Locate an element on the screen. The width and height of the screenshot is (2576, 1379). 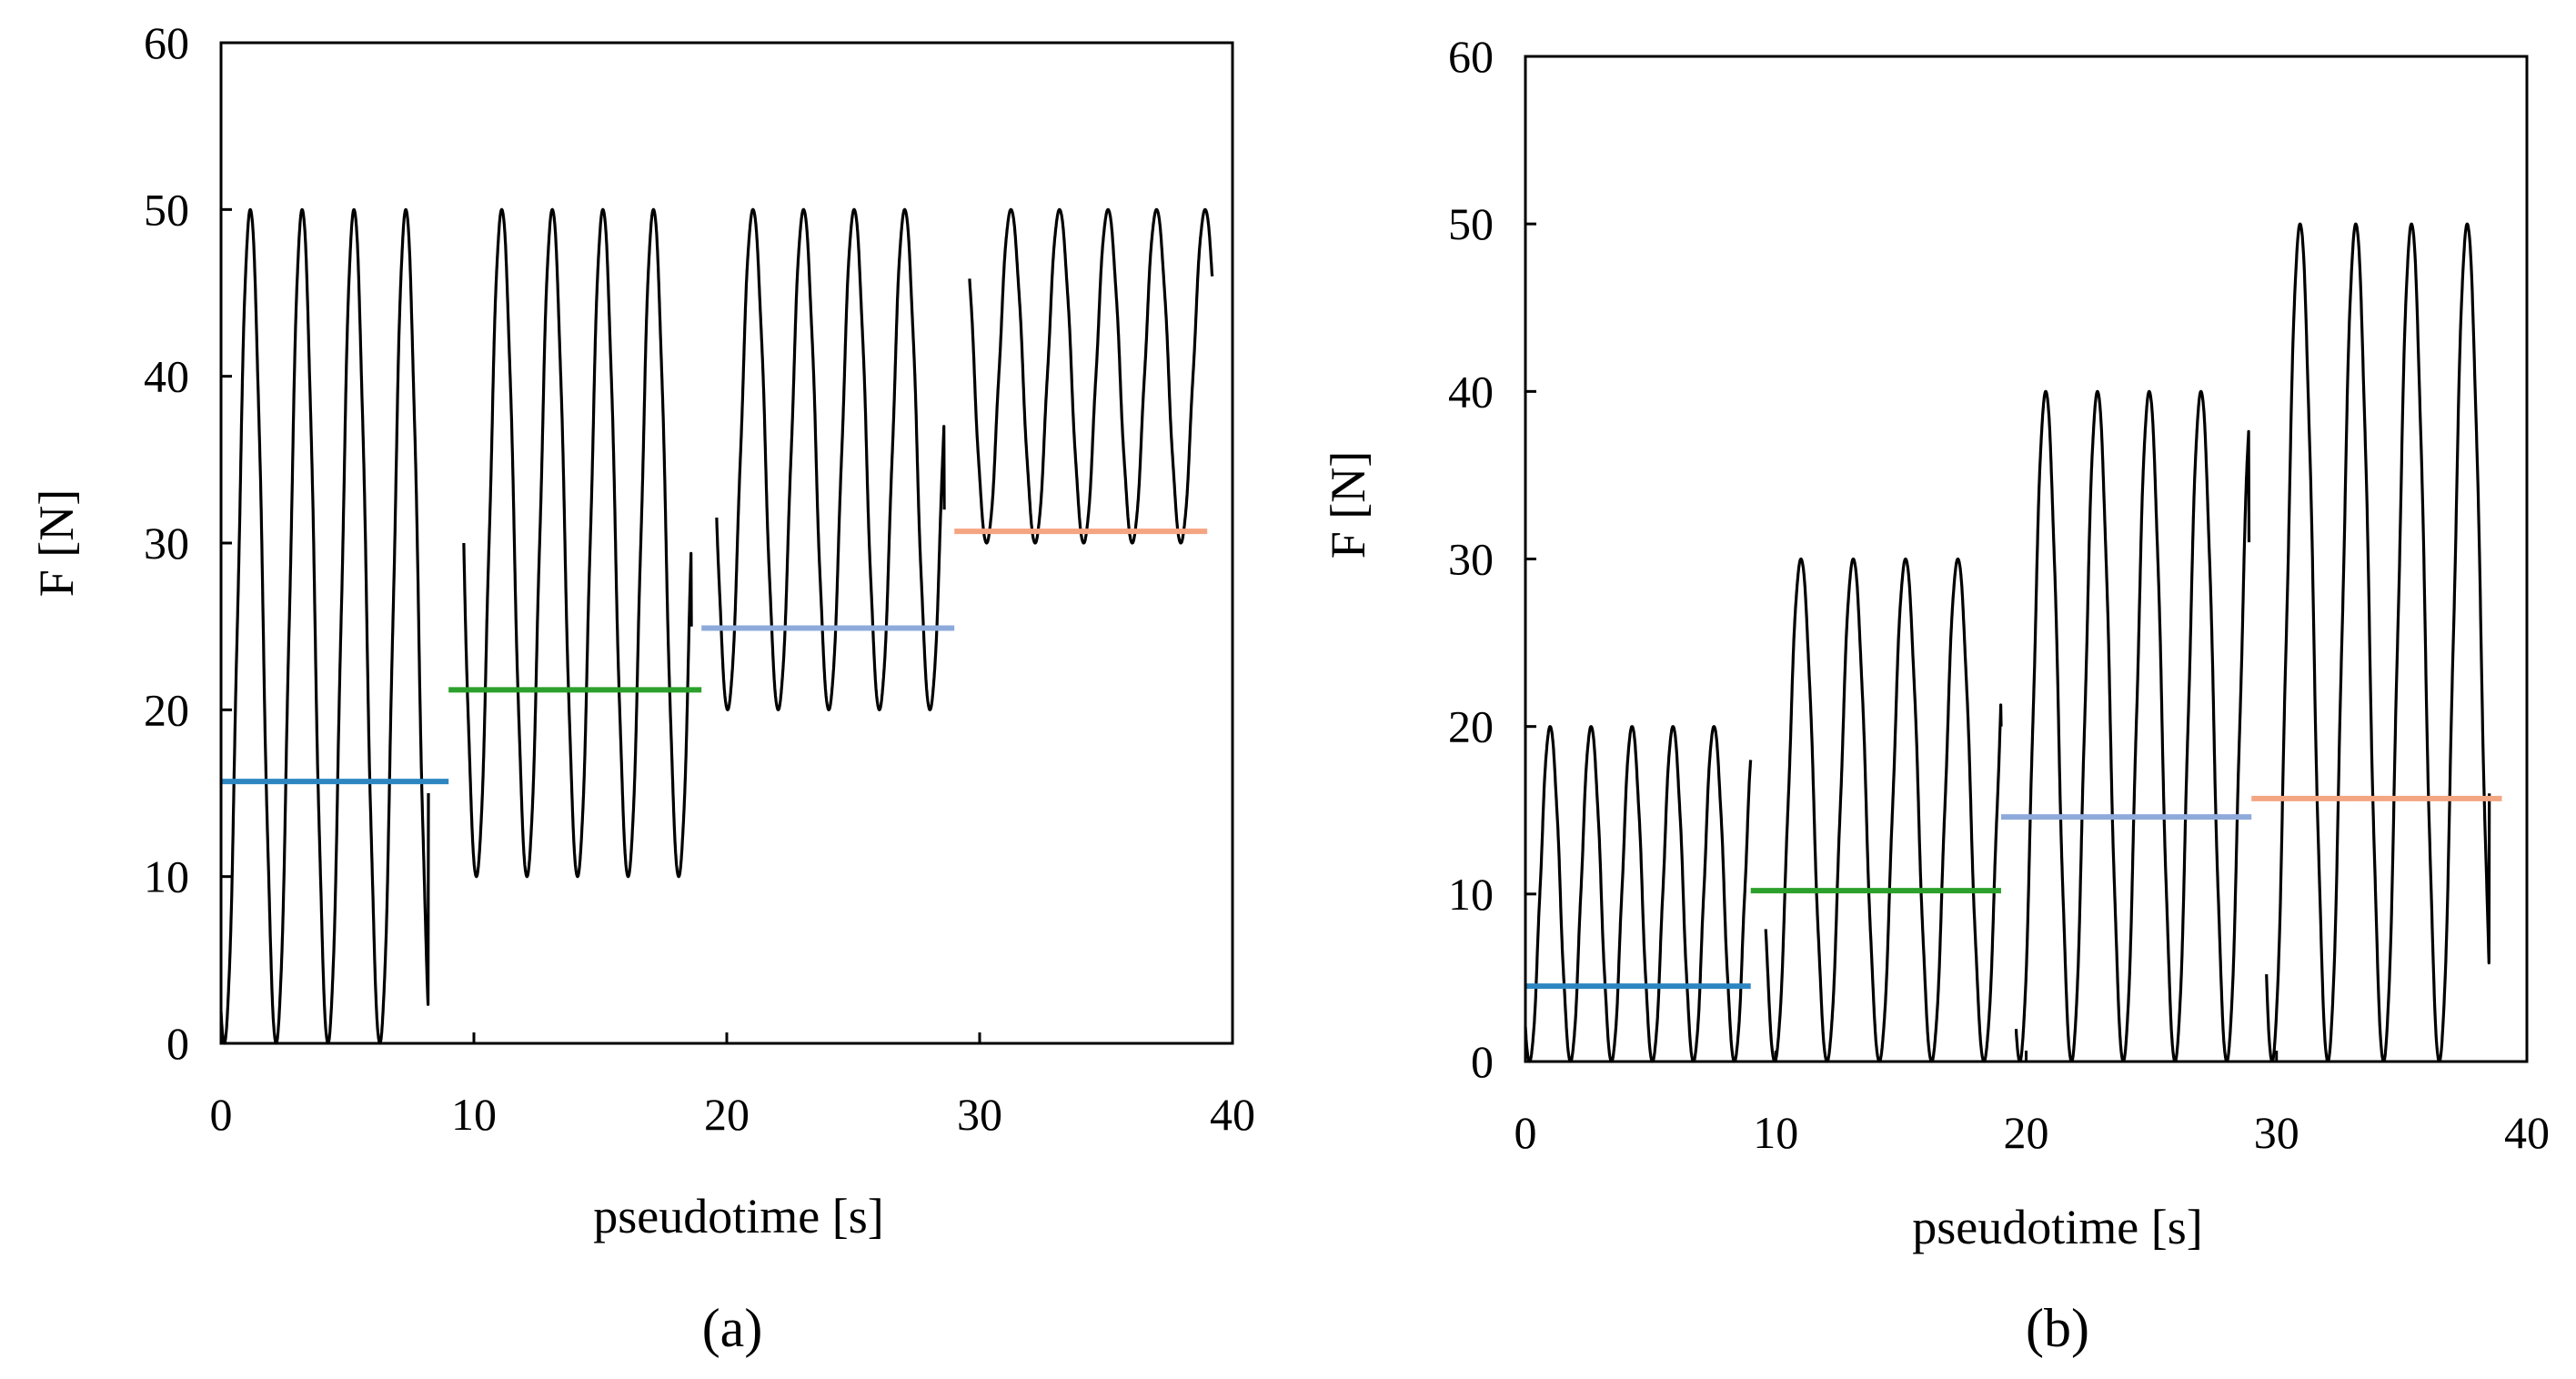
panel-a-x-tick-label: 20 is located at coordinates (727, 1114).